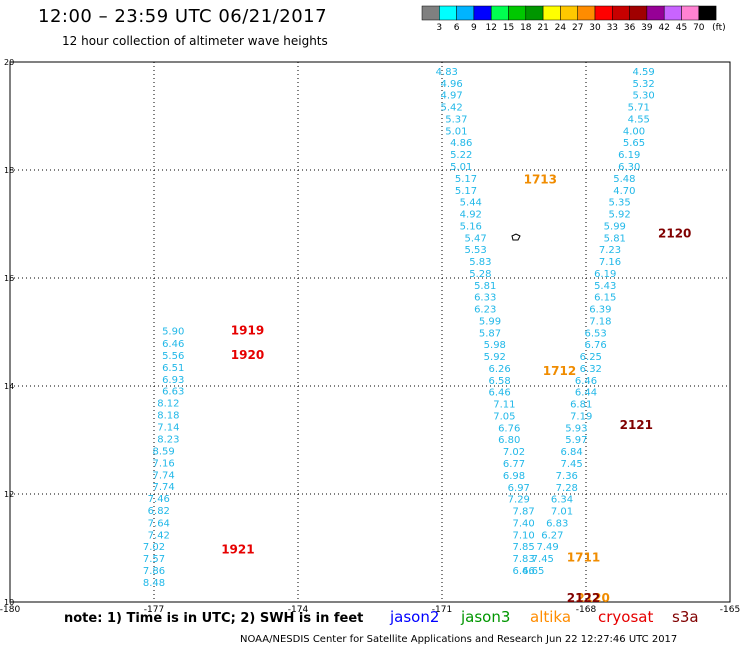 Image resolution: width=740 pixels, height=650 pixels. Describe the element at coordinates (439, 28) in the screenshot. I see `colorbar-label: 3` at that location.